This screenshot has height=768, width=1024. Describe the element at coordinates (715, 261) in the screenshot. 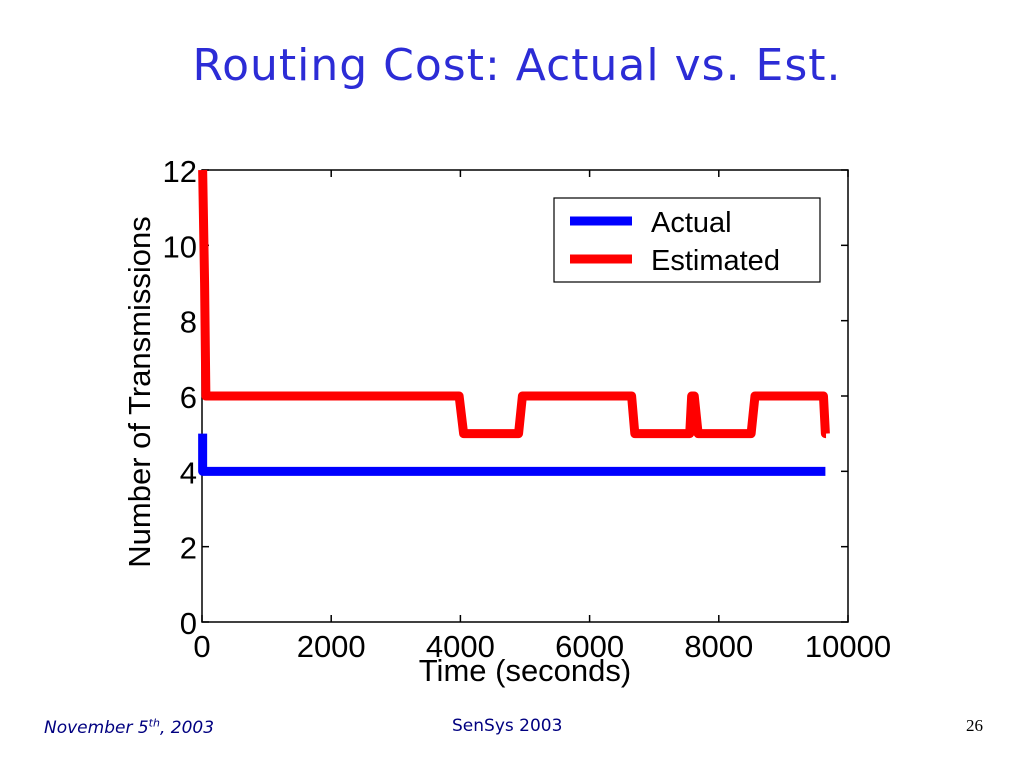

I see `legend-label: Estimated` at that location.